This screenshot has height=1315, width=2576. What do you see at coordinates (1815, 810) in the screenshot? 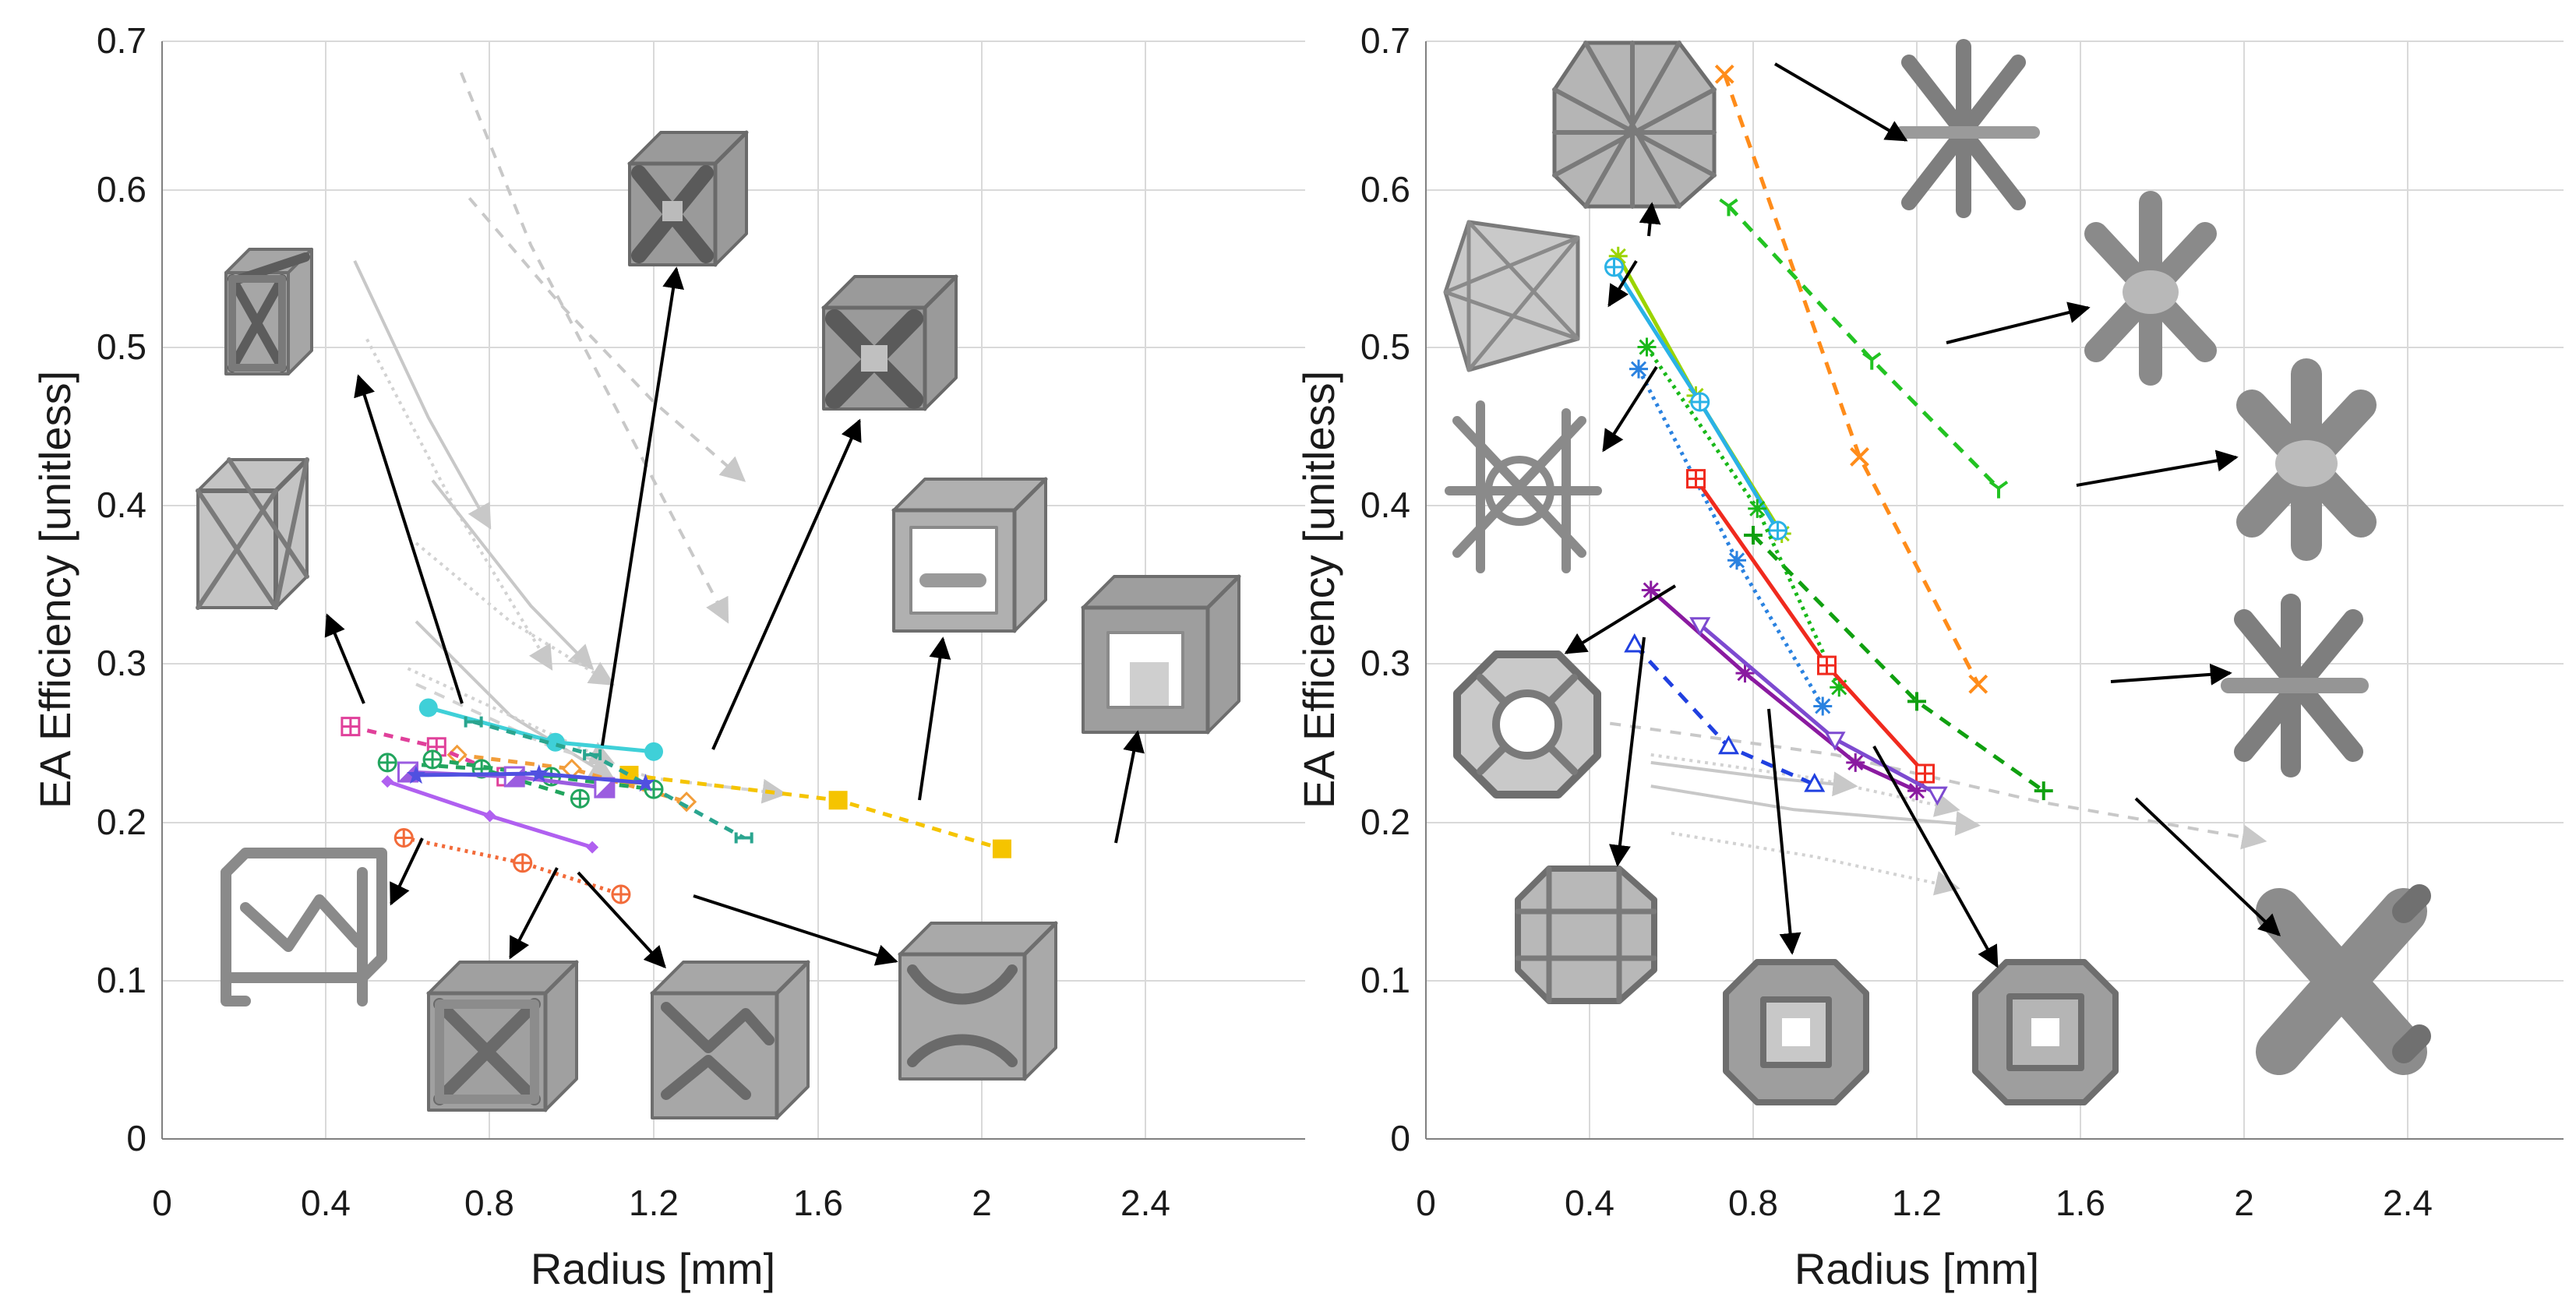
I see `series-faded-c` at bounding box center [1815, 810].